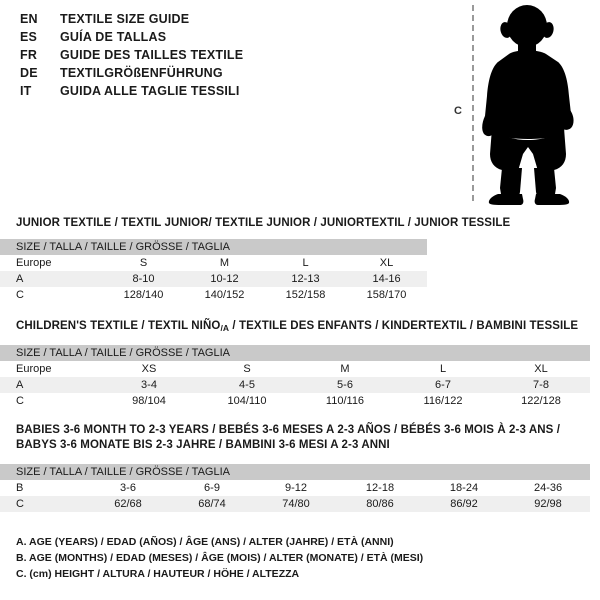 The width and height of the screenshot is (600, 600). I want to click on table-cell: 24-36, so click(548, 488).